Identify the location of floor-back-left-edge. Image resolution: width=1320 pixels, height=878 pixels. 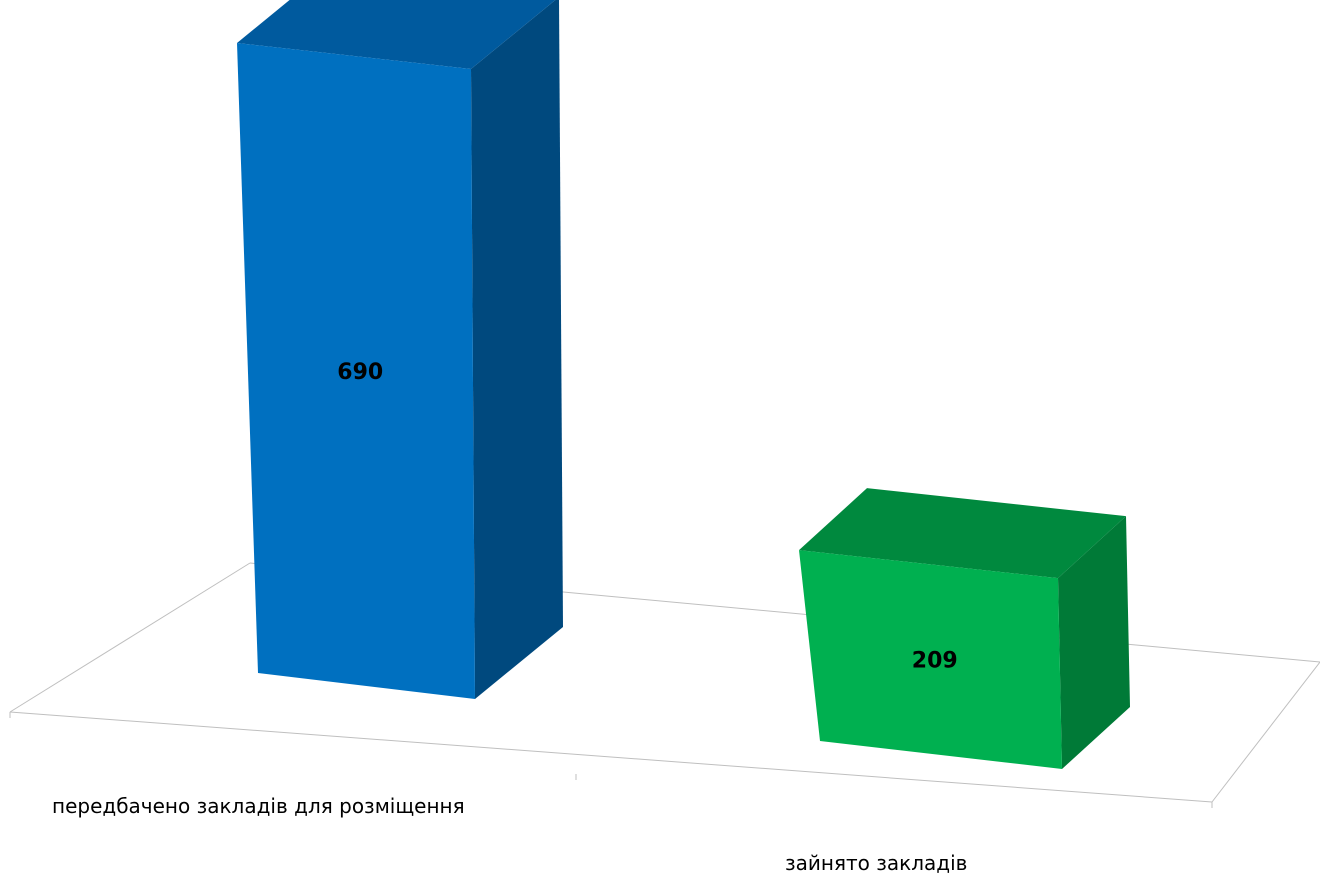
(130, 637).